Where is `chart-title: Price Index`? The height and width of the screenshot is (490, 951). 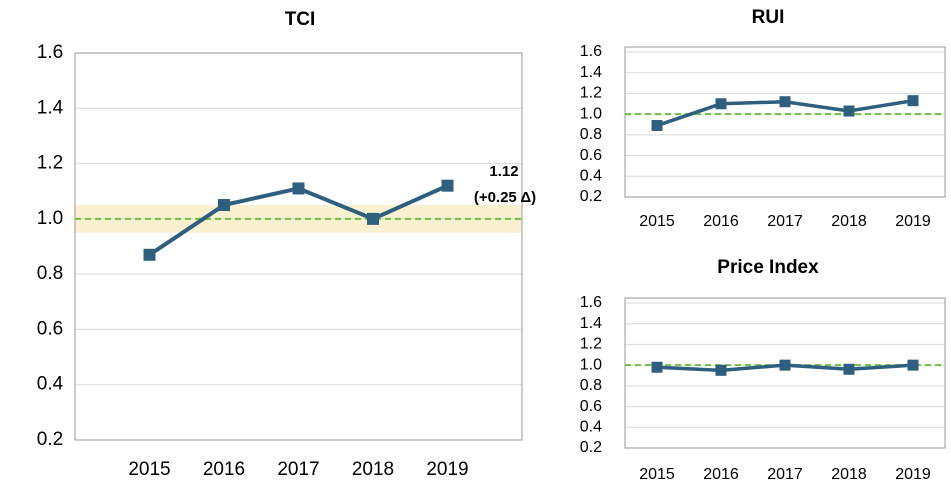 chart-title: Price Index is located at coordinates (768, 267).